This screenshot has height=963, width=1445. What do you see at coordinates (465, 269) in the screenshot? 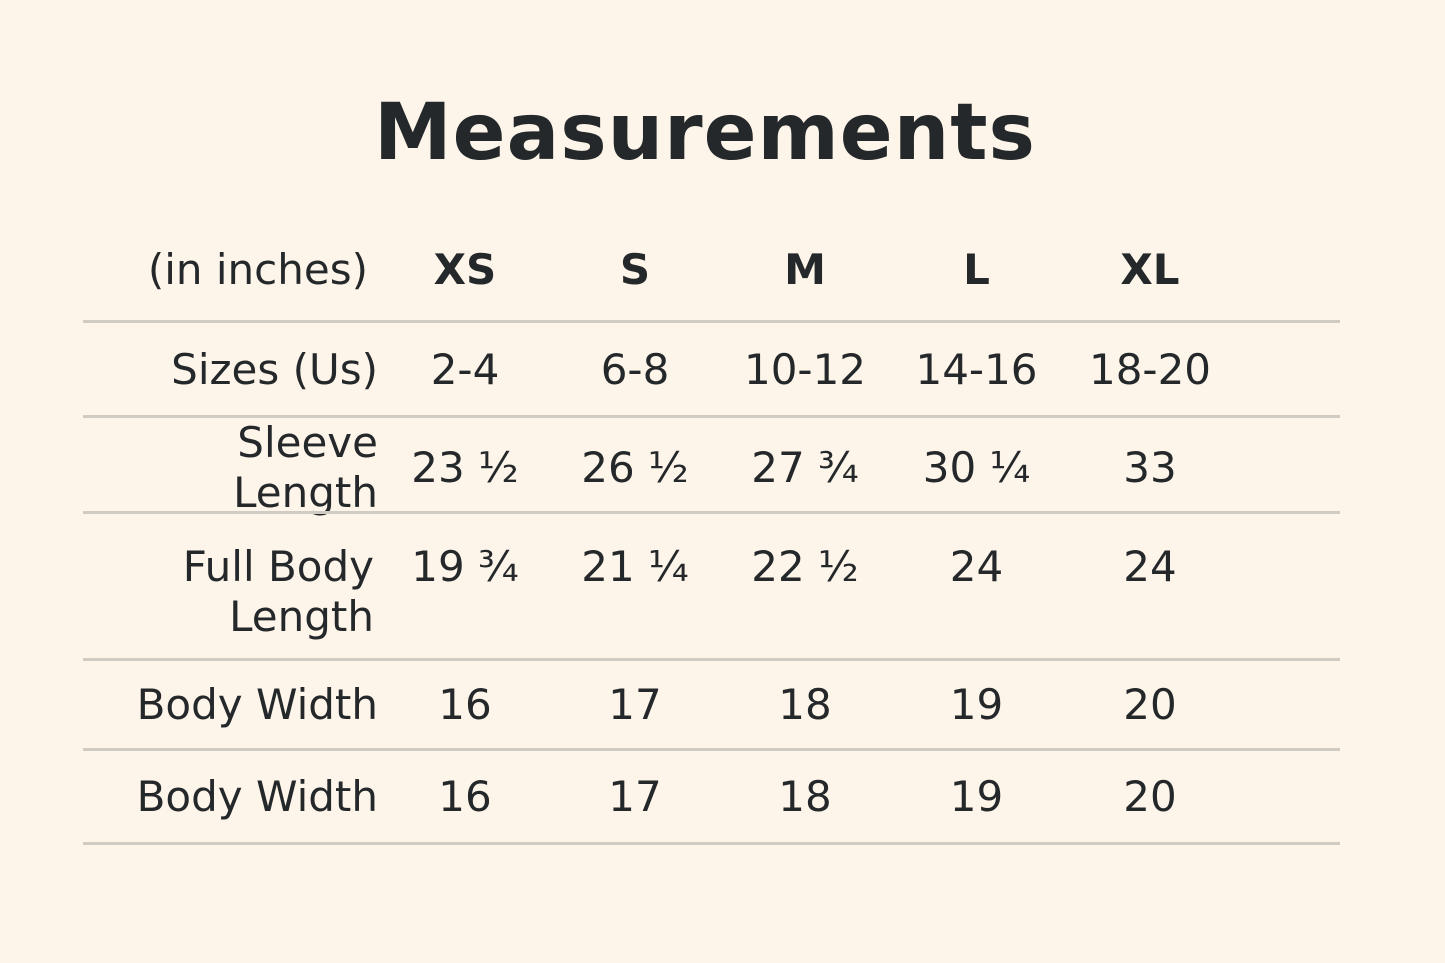
I see `column-header-xs: XS` at bounding box center [465, 269].